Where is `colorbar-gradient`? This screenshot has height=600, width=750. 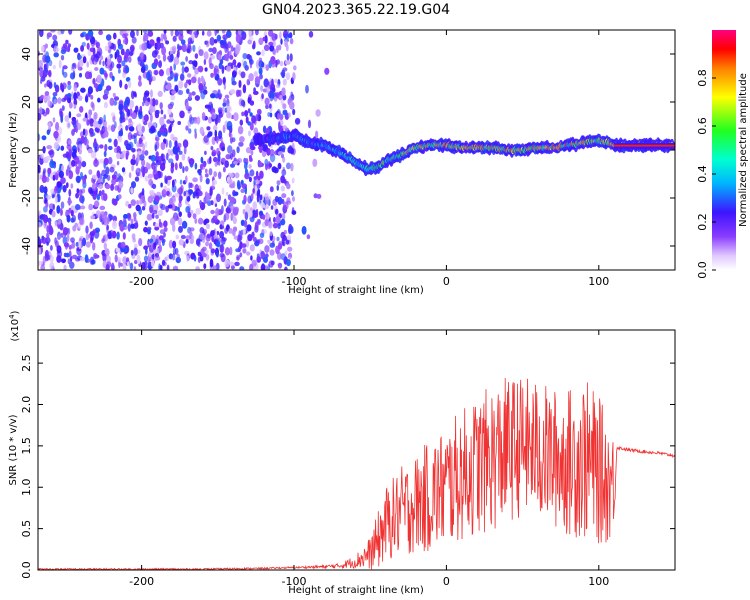 colorbar-gradient is located at coordinates (724, 150).